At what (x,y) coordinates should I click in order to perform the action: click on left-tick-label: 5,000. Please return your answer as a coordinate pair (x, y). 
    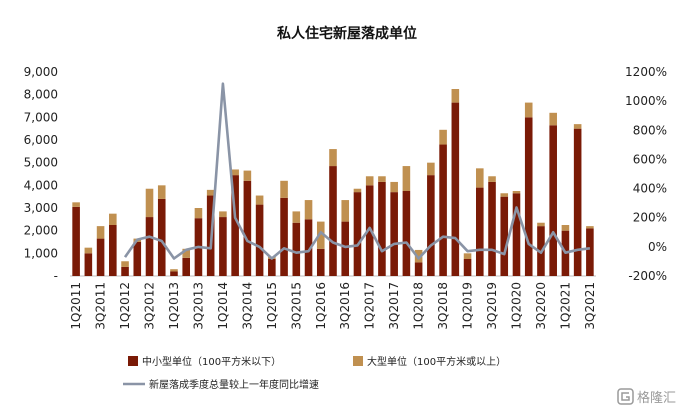
    Looking at the image, I should click on (41, 163).